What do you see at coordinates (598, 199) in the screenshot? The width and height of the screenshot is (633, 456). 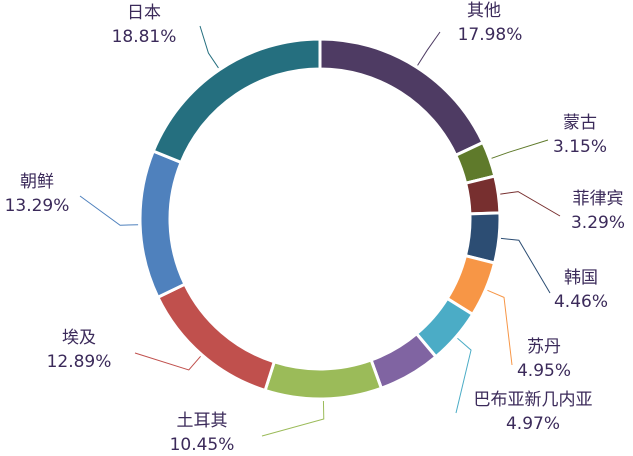 I see `slice-label-3: 菲律宾` at bounding box center [598, 199].